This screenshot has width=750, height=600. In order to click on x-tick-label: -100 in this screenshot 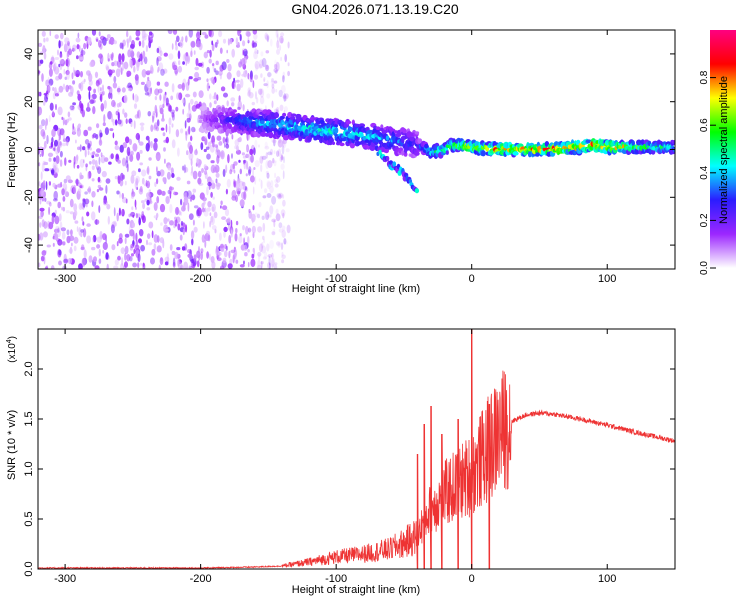, I will do `click(336, 279)`.